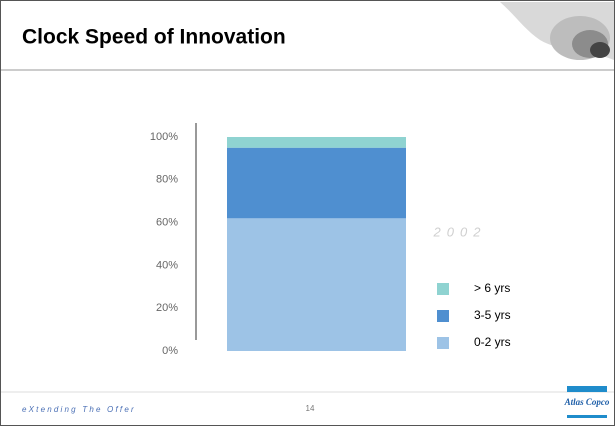  I want to click on chart-title: Clock Speed of Innovation, so click(154, 37).